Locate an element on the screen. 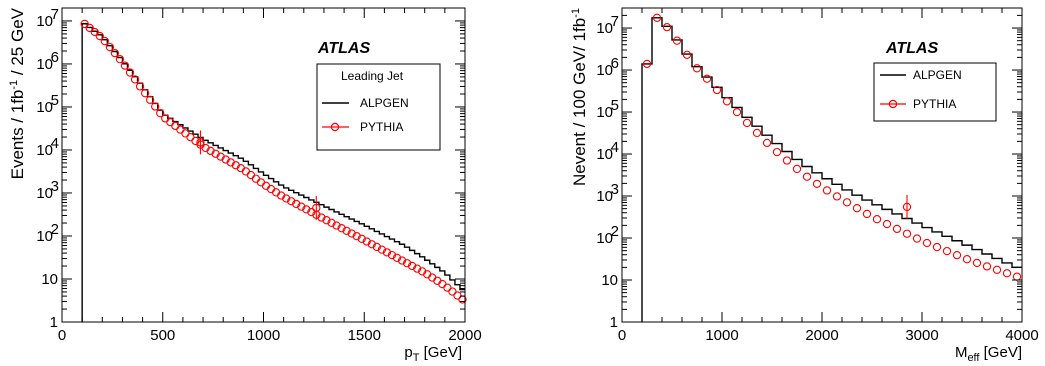  y-tick-exponent: 7 is located at coordinates (55, 14).